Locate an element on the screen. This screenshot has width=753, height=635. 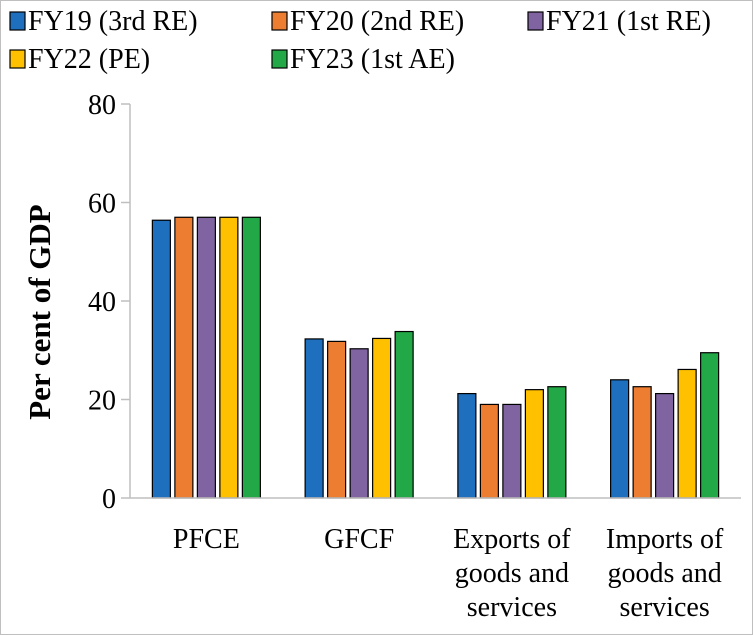
legend-label: FY20 (2nd RE) is located at coordinates (377, 21).